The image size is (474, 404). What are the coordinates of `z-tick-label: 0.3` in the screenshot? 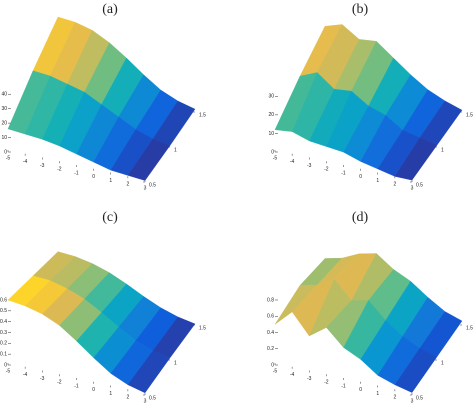 It's located at (3, 333).